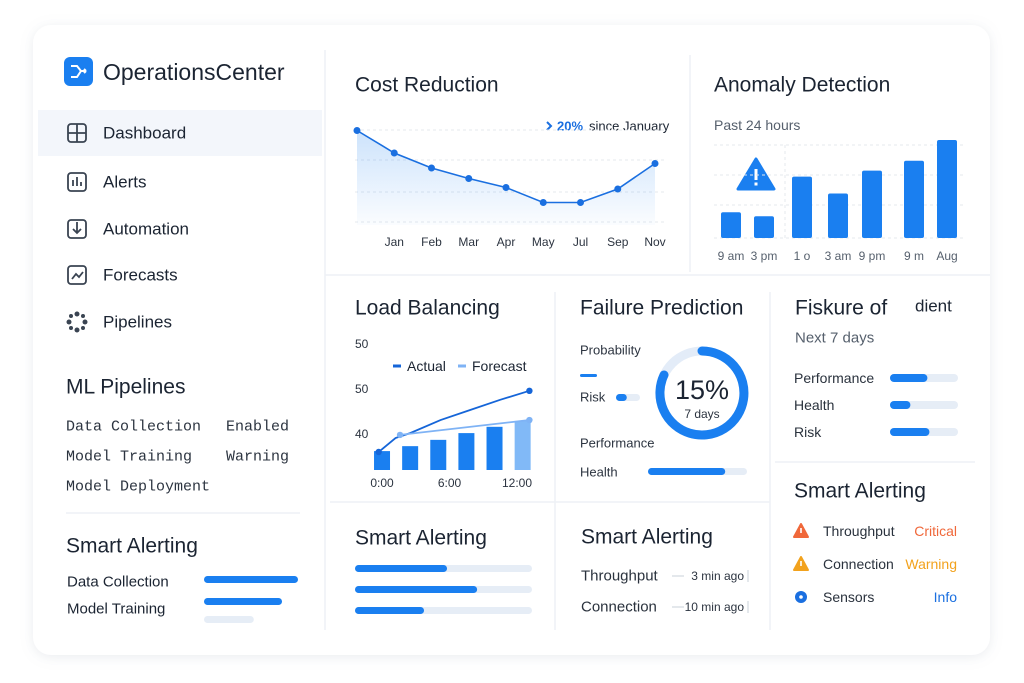 The width and height of the screenshot is (1024, 683). What do you see at coordinates (661, 308) in the screenshot?
I see `panel-title: Failure Prediction` at bounding box center [661, 308].